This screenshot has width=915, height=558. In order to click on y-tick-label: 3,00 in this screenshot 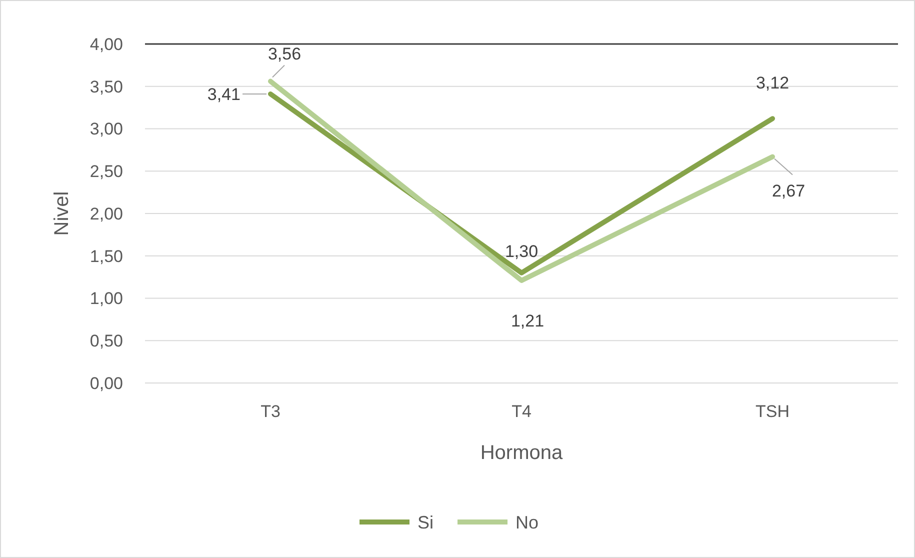, I will do `click(106, 129)`.